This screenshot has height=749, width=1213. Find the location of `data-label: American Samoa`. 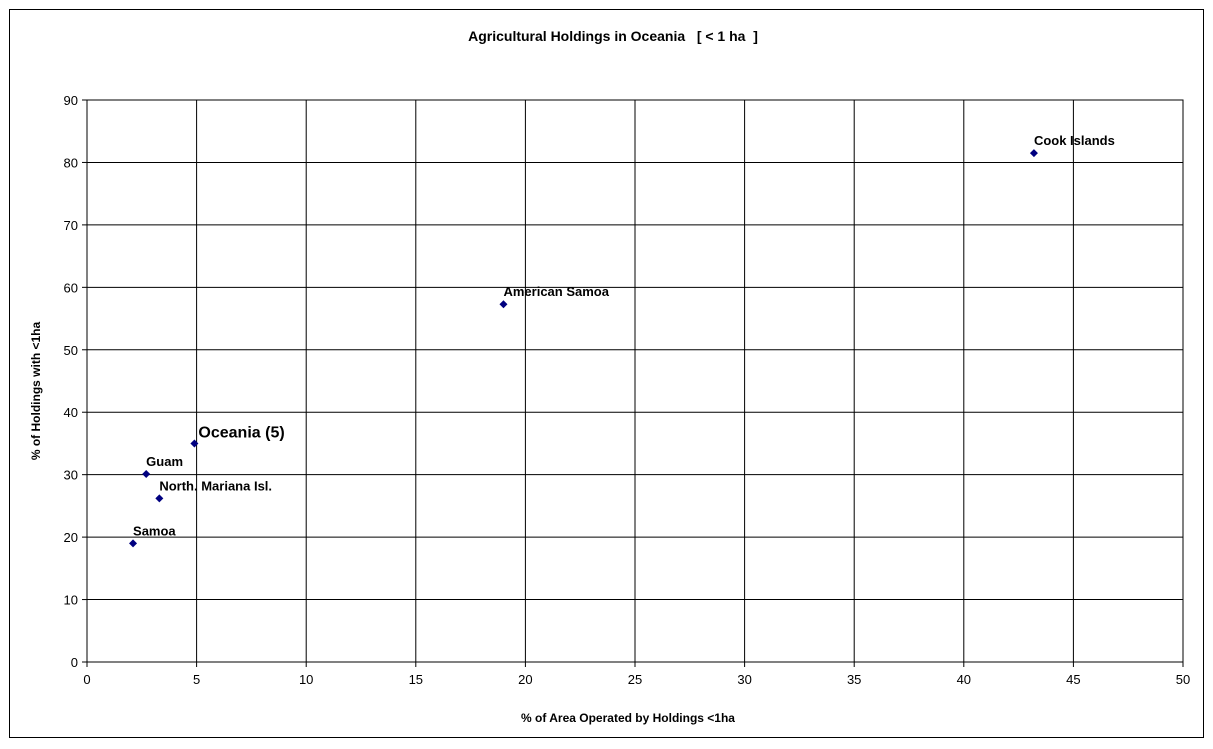

data-label: American Samoa is located at coordinates (556, 291).